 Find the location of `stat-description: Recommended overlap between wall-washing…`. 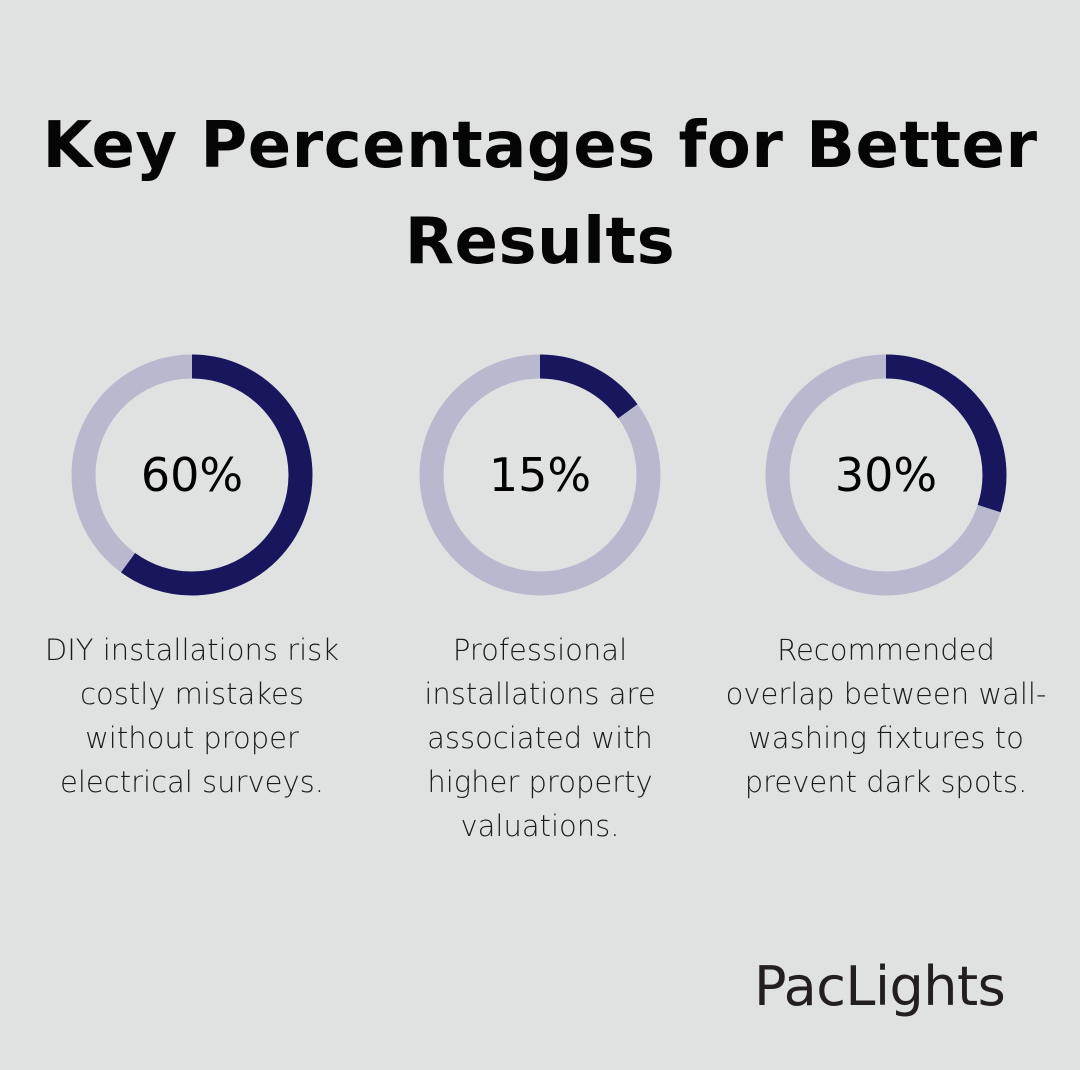

stat-description: Recommended overlap between wall-washing… is located at coordinates (886, 716).